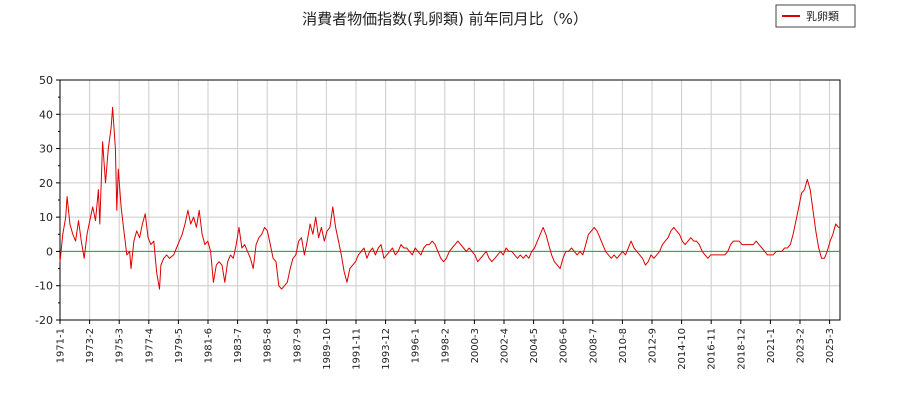 This screenshot has height=404, width=900. Describe the element at coordinates (90, 345) in the screenshot. I see `x-tick-label: 1973-2` at that location.